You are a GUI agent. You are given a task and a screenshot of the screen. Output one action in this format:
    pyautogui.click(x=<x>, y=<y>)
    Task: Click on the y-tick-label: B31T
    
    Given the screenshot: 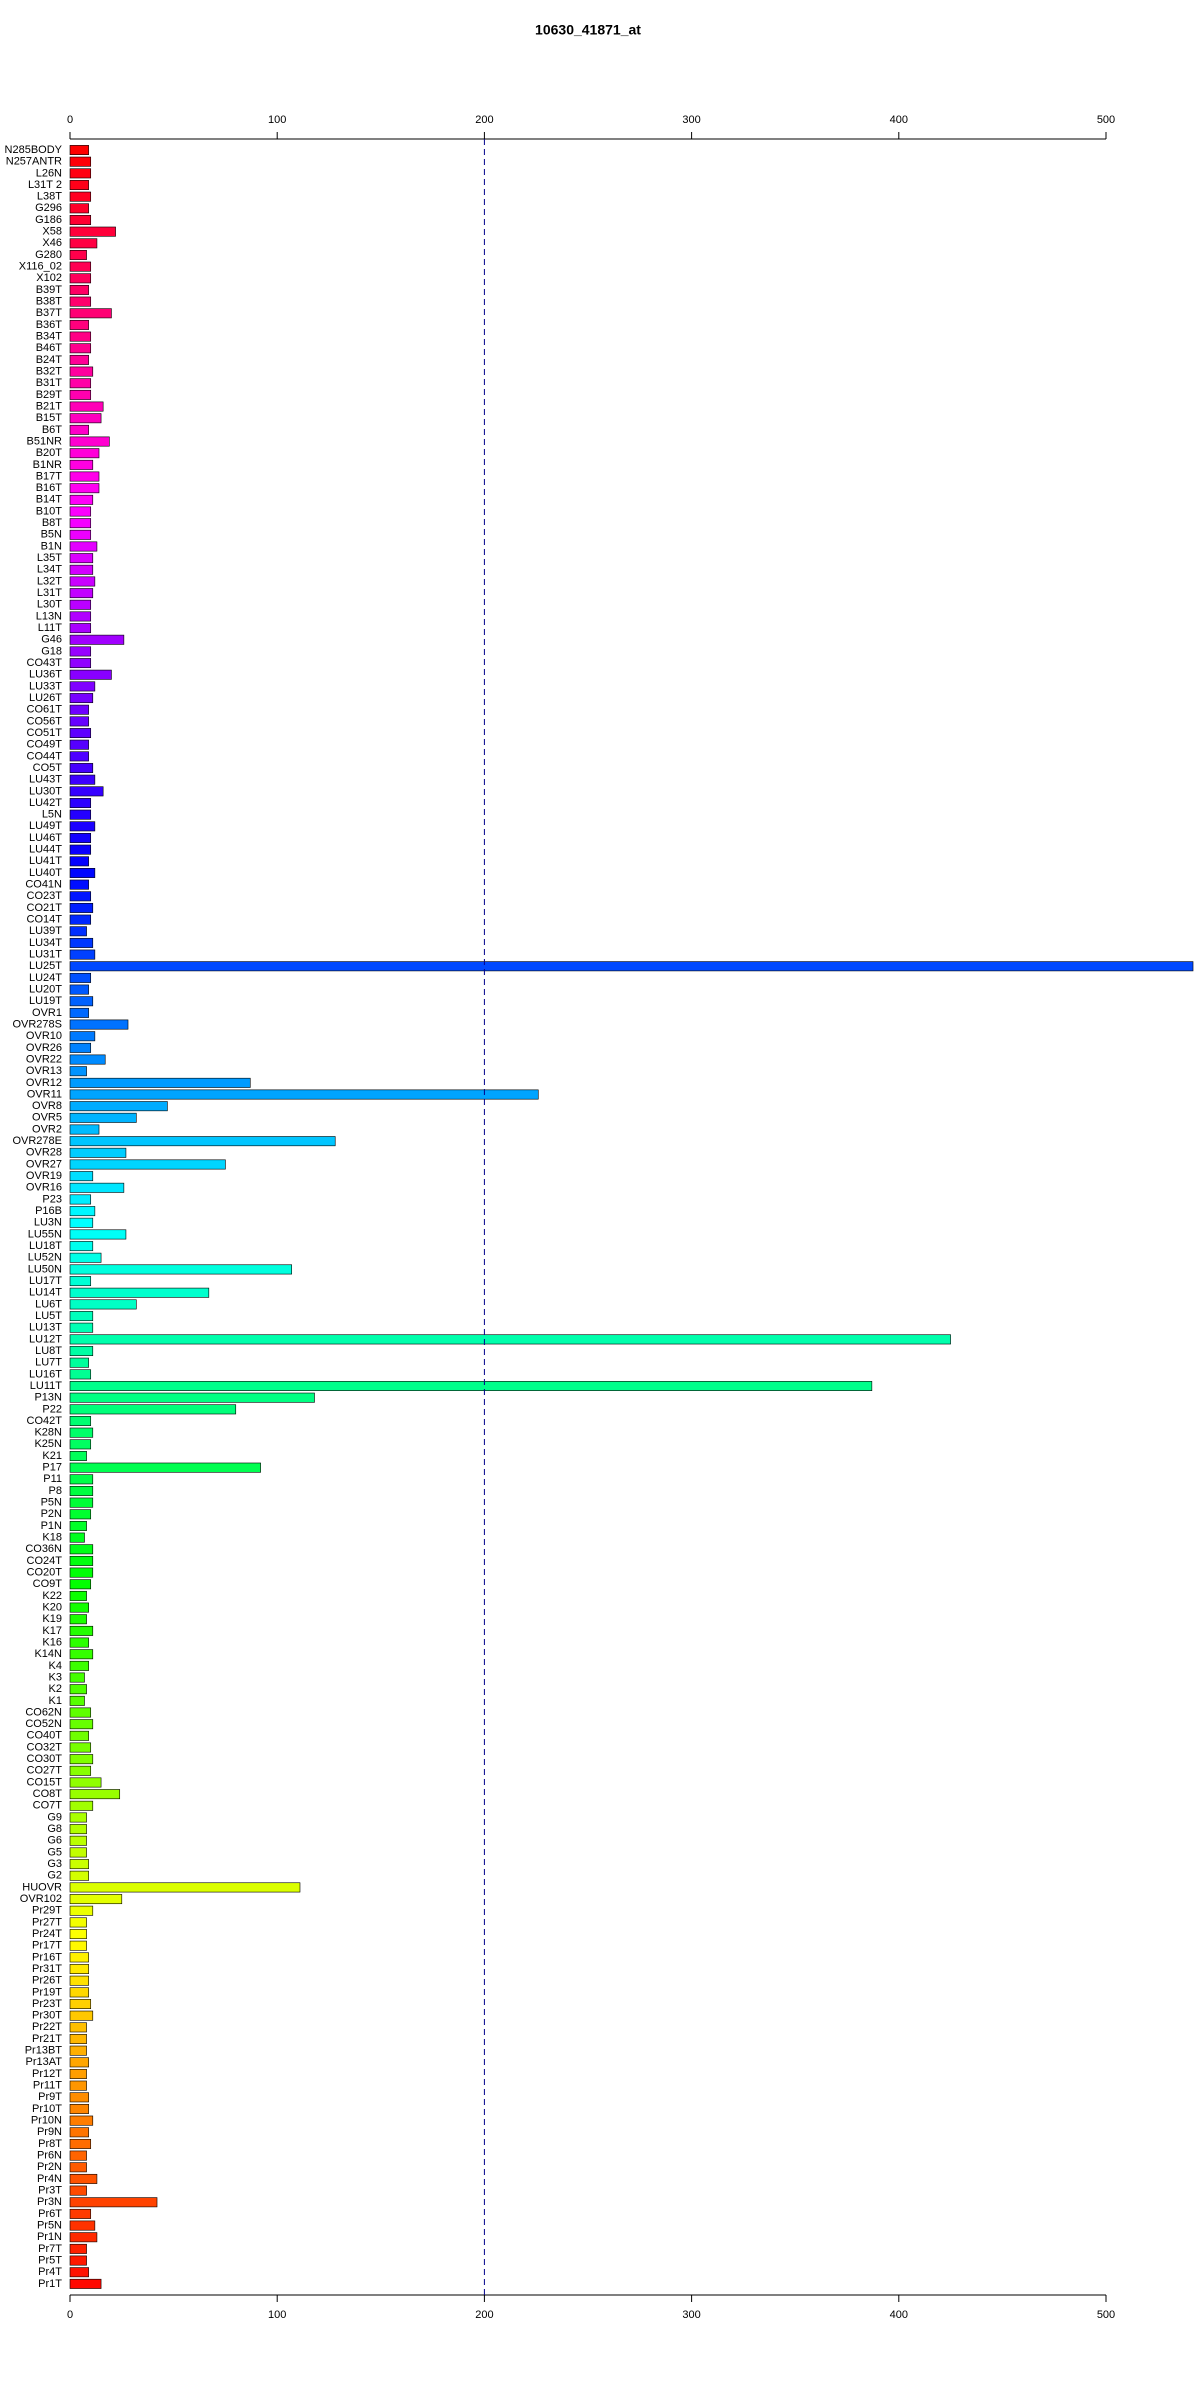 What is the action you would take?
    pyautogui.click(x=49, y=383)
    